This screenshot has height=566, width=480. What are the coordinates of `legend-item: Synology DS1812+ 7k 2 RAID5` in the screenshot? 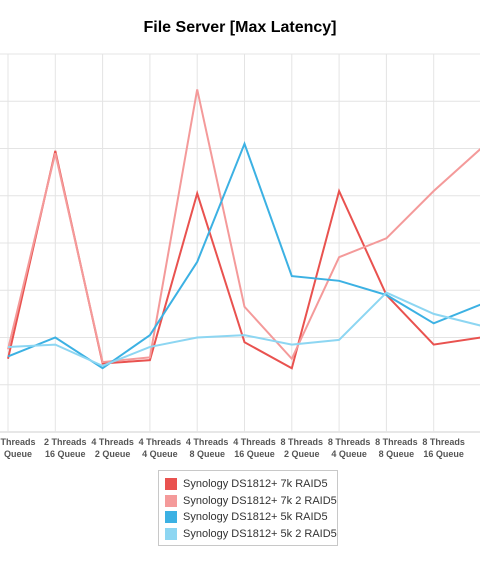 It's located at (251, 501).